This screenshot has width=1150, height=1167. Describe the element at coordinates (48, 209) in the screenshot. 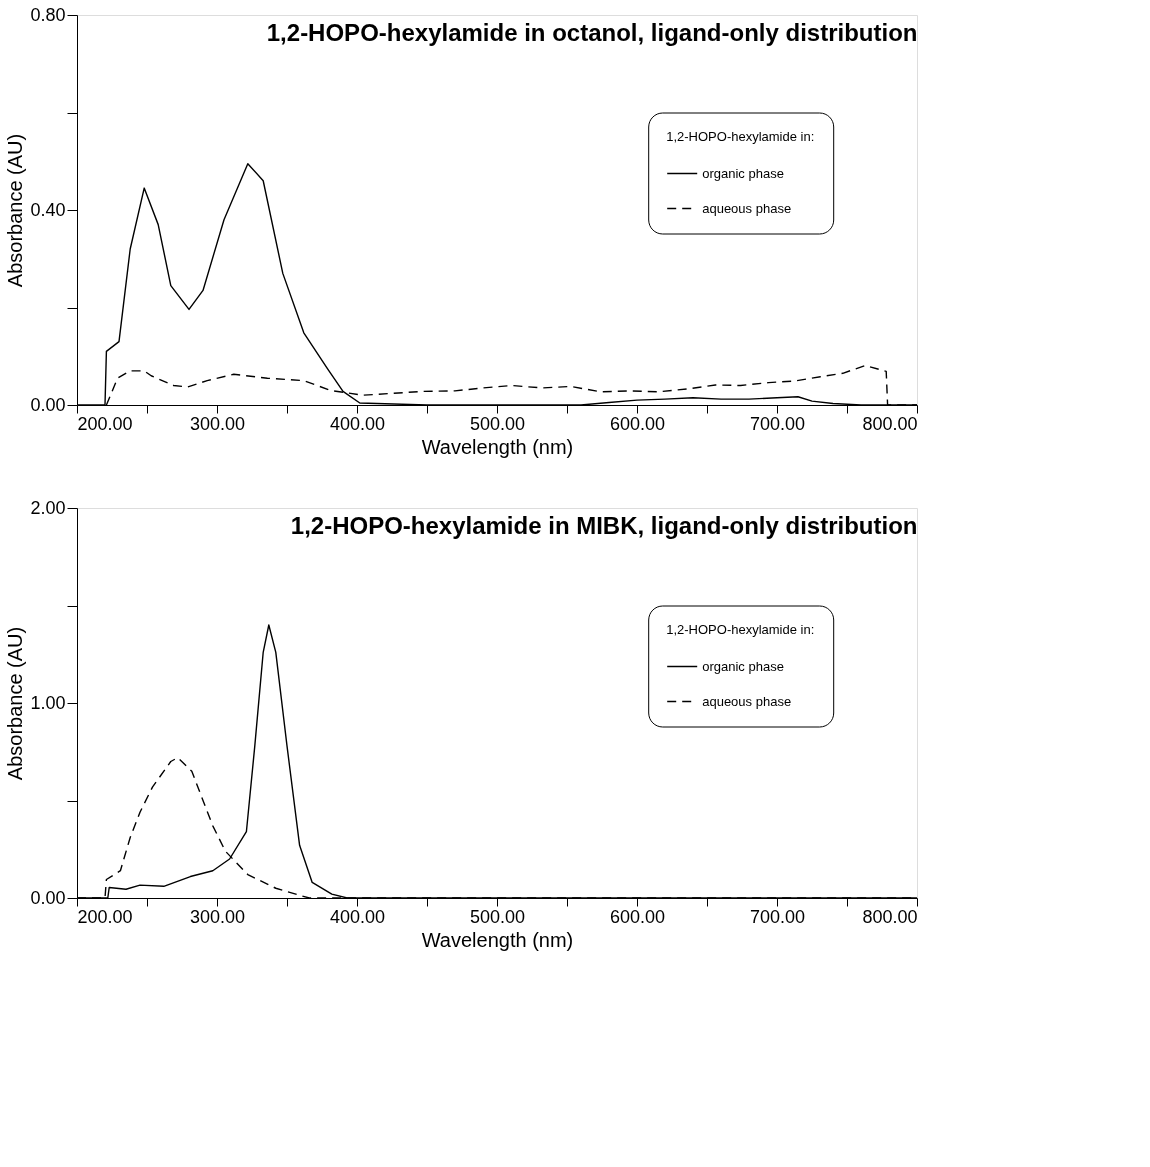

I see `y-tick-label: 0.40` at that location.